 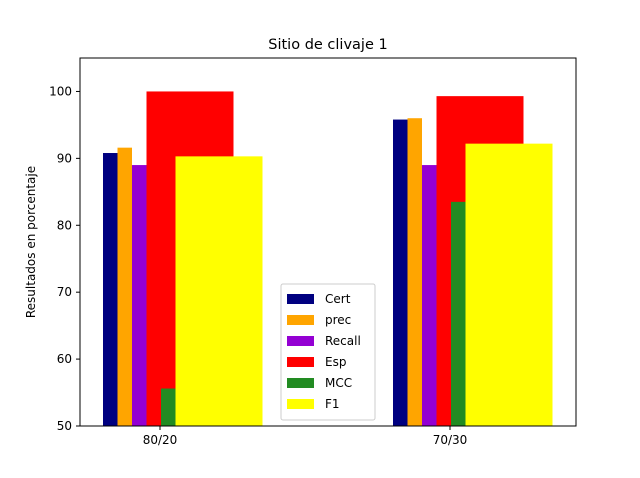 What do you see at coordinates (450, 440) in the screenshot?
I see `x-tick-label: 70/30` at bounding box center [450, 440].